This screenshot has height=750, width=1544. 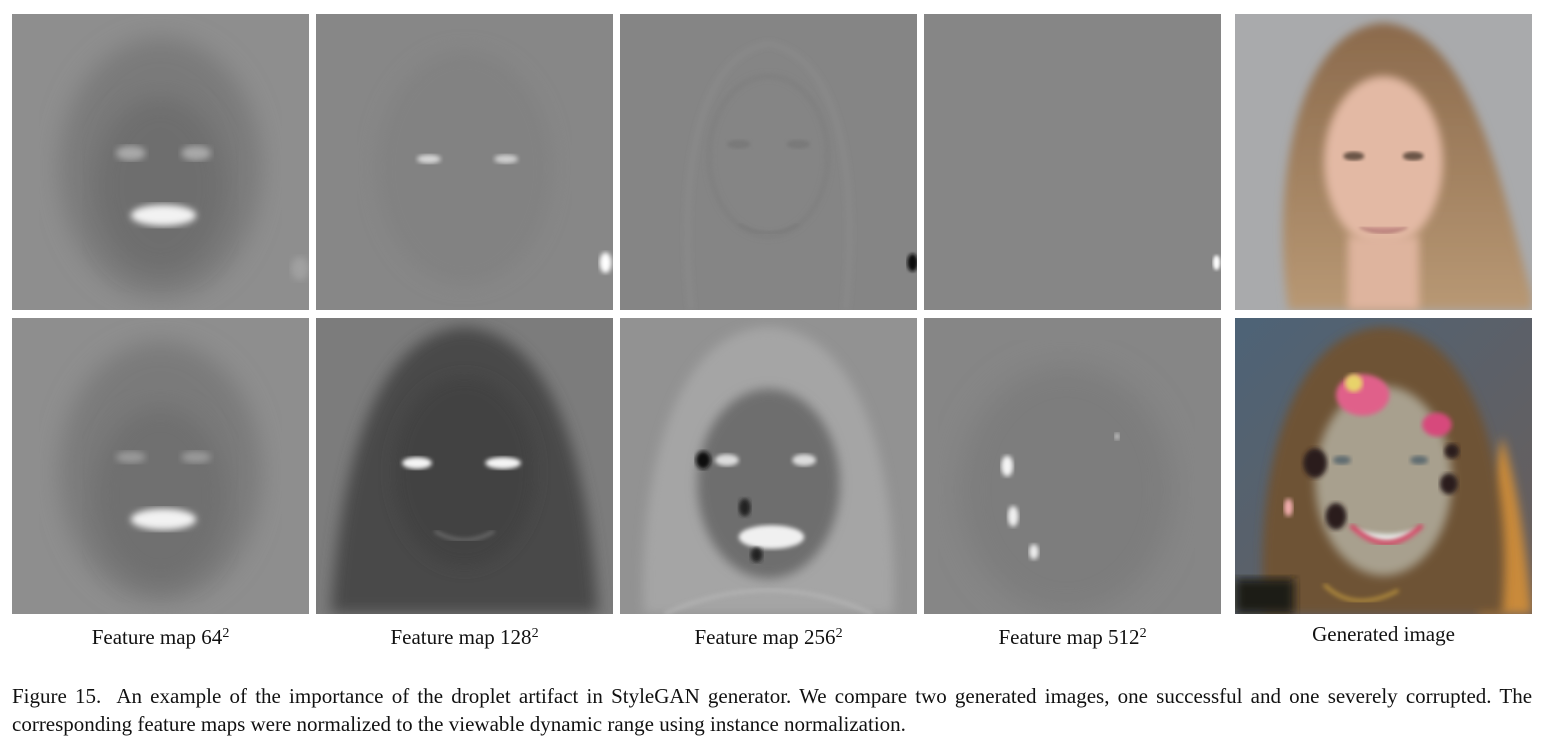 I want to click on figure-number: Figure 15., so click(x=57, y=696).